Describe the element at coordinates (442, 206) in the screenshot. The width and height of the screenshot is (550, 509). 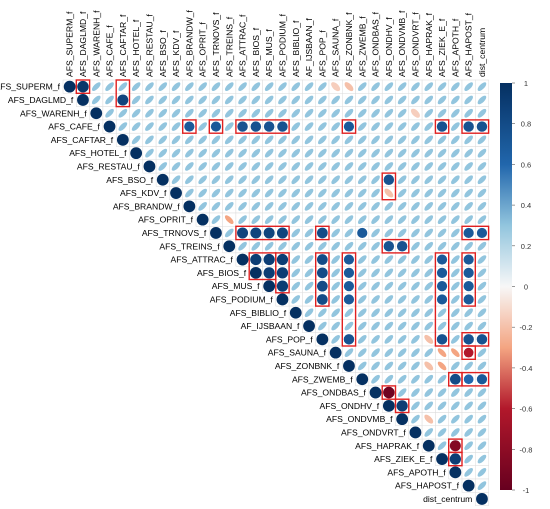
I see `cell-afs-brandw-f-afs-ziek-e-f-ellipse` at that location.